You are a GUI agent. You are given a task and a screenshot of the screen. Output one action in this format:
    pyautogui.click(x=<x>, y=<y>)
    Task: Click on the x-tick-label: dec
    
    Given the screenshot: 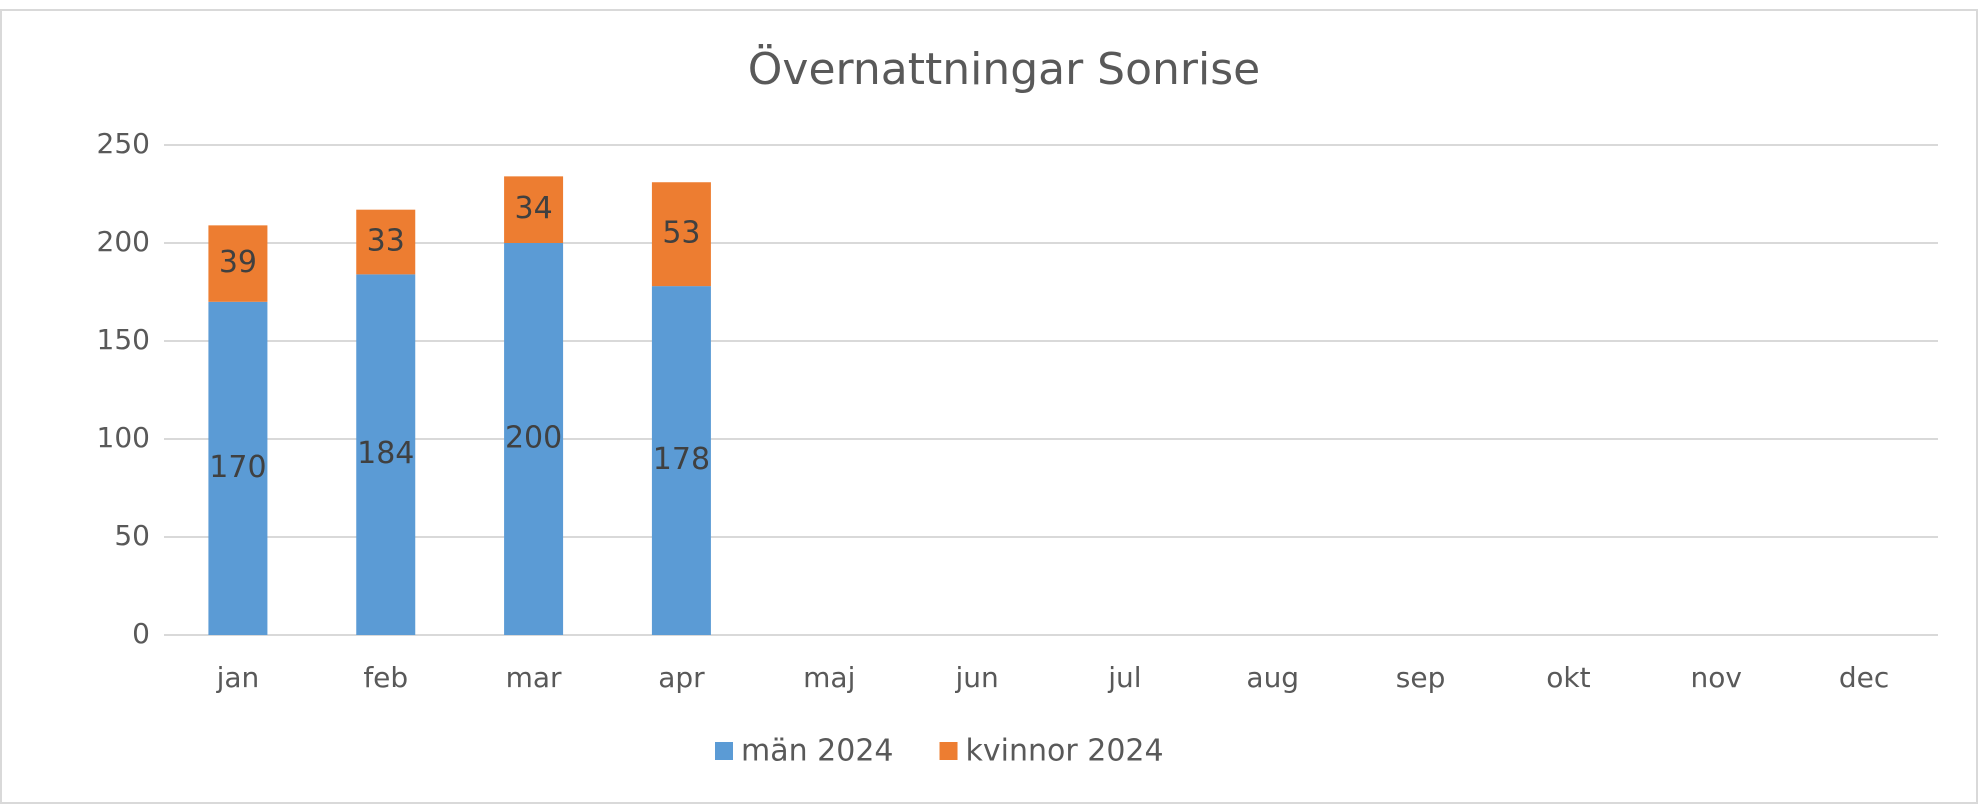 What is the action you would take?
    pyautogui.click(x=1864, y=677)
    